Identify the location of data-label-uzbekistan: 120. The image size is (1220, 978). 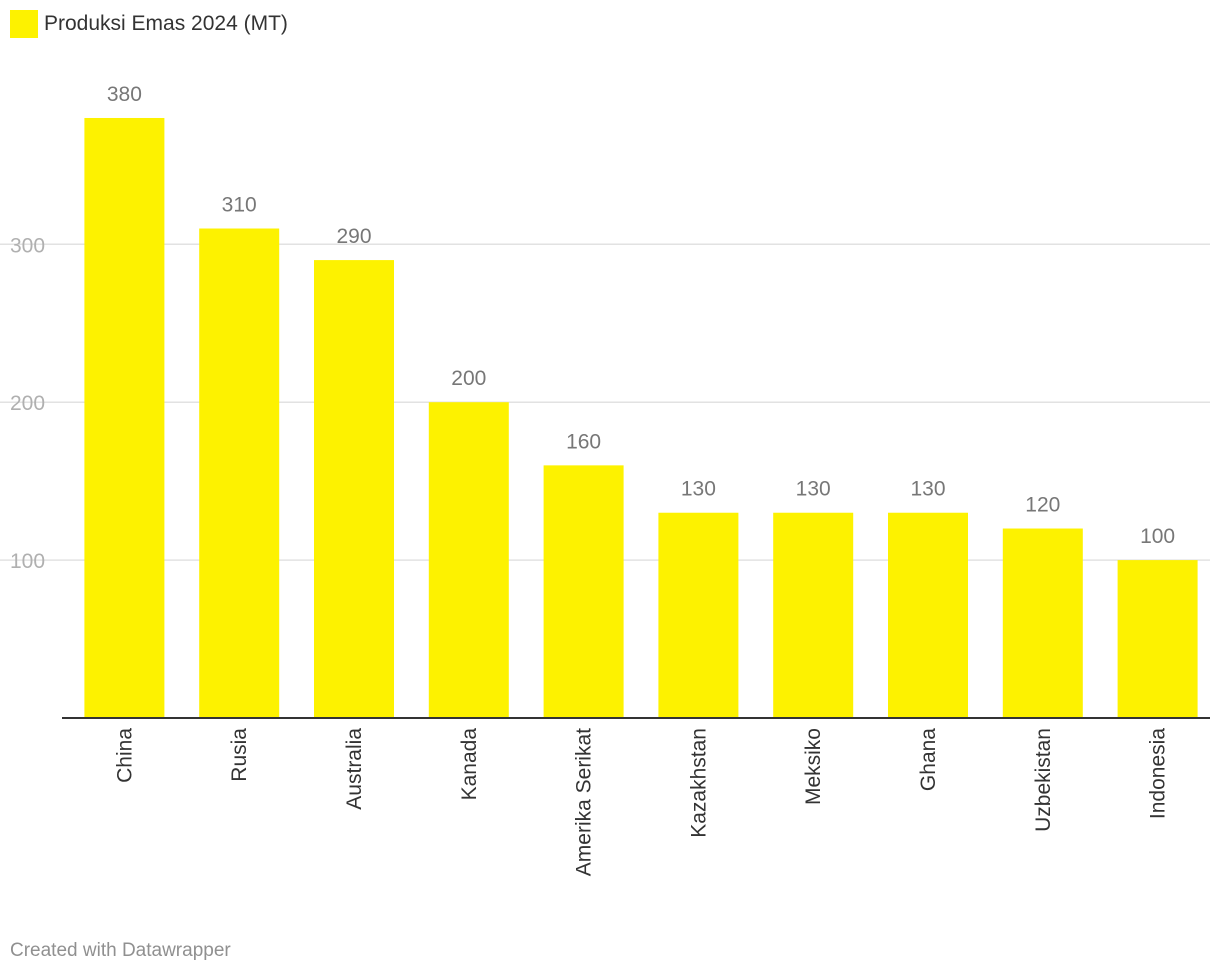
(1042, 505).